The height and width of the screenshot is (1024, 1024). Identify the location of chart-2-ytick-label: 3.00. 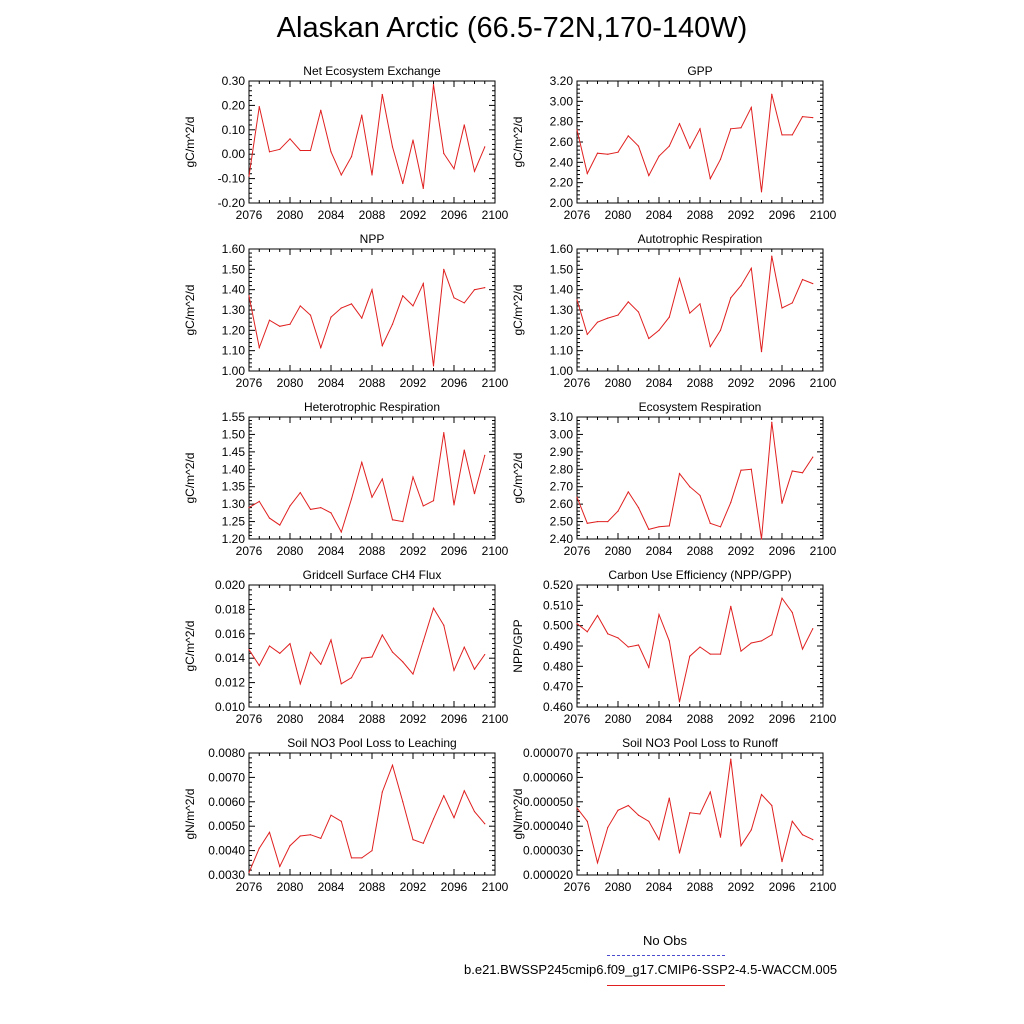
(562, 101).